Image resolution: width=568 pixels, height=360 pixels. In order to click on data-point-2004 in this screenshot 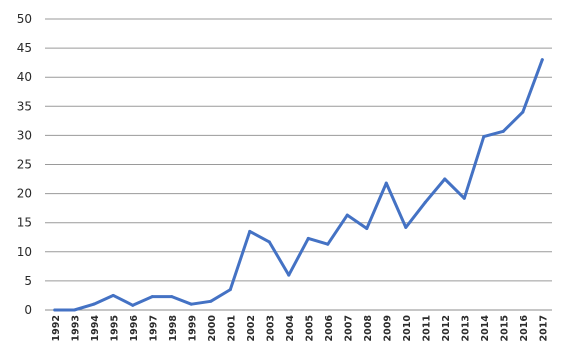, I will do `click(289, 275)`.